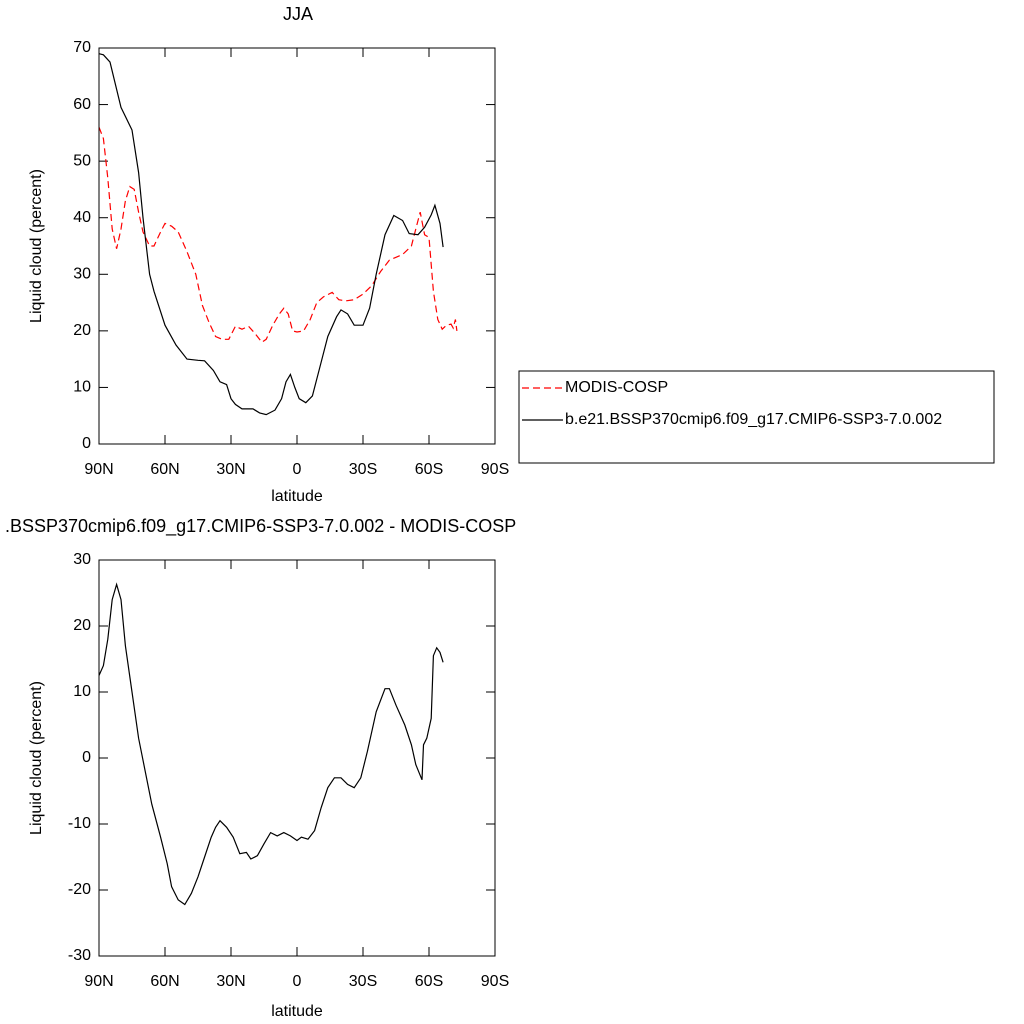 The width and height of the screenshot is (1024, 1024). Describe the element at coordinates (82, 217) in the screenshot. I see `y-tick-label: 40` at that location.